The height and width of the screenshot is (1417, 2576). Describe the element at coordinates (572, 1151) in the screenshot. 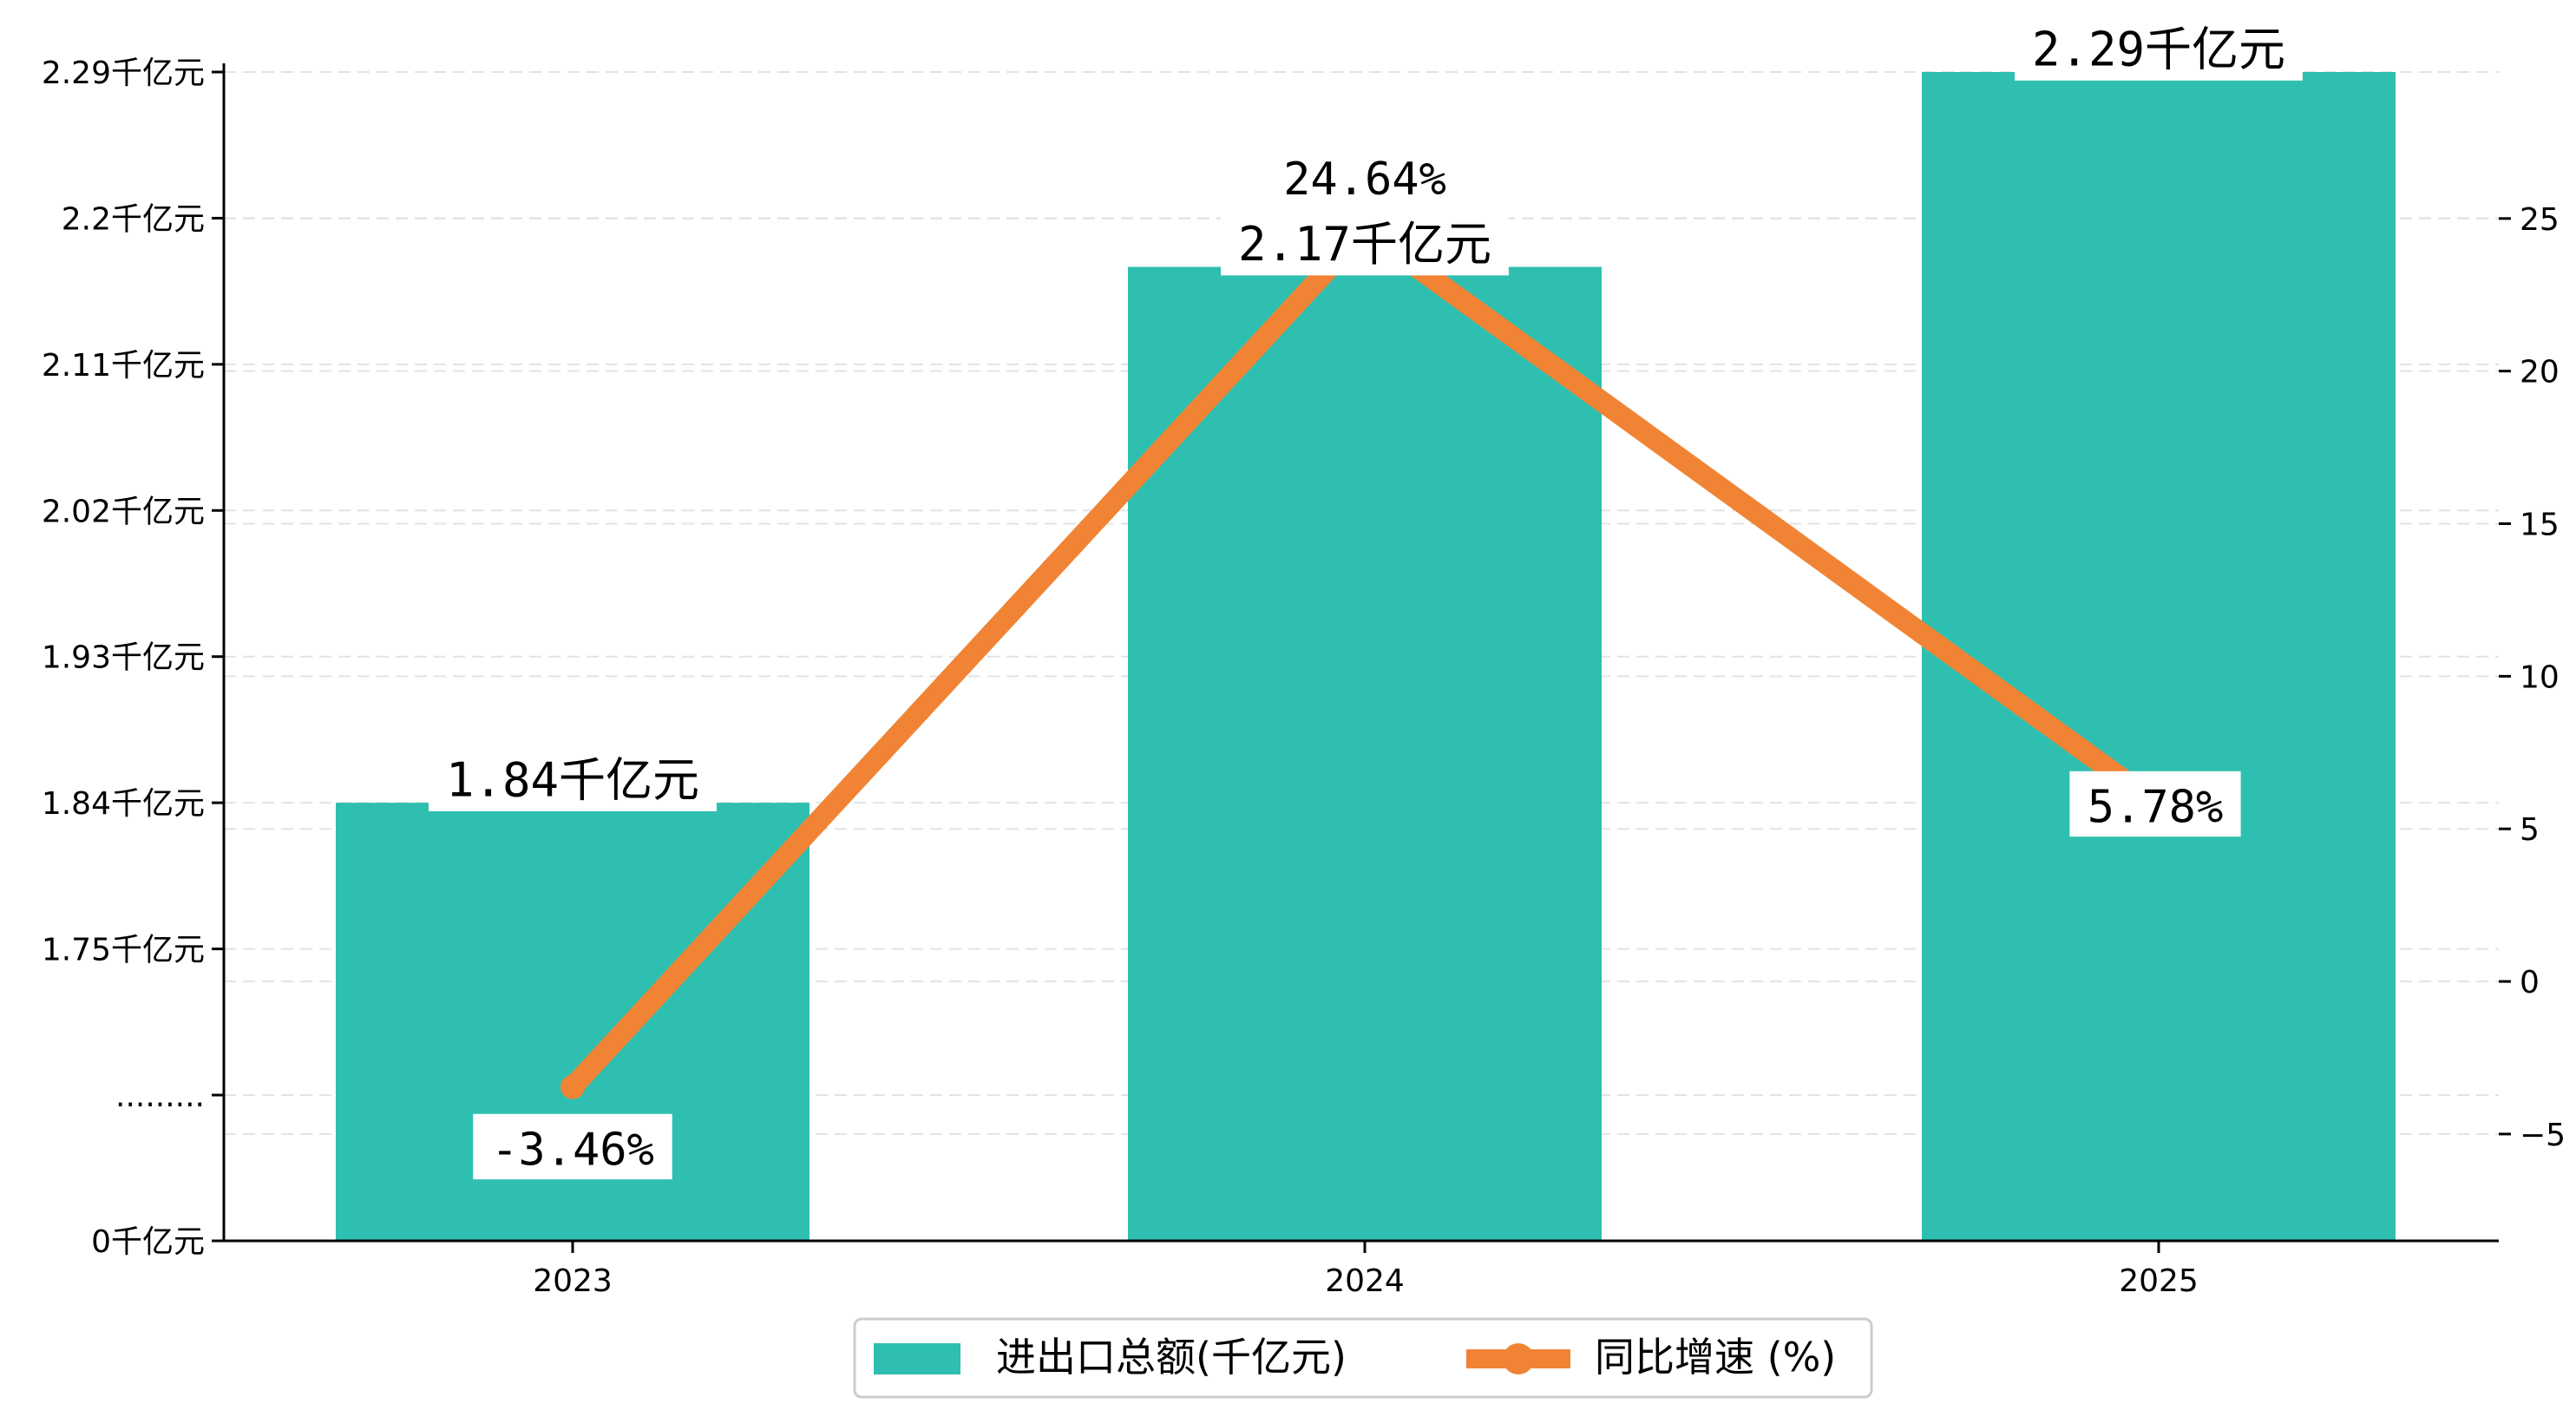

I see `line-label-2023-text: -3.46%` at that location.